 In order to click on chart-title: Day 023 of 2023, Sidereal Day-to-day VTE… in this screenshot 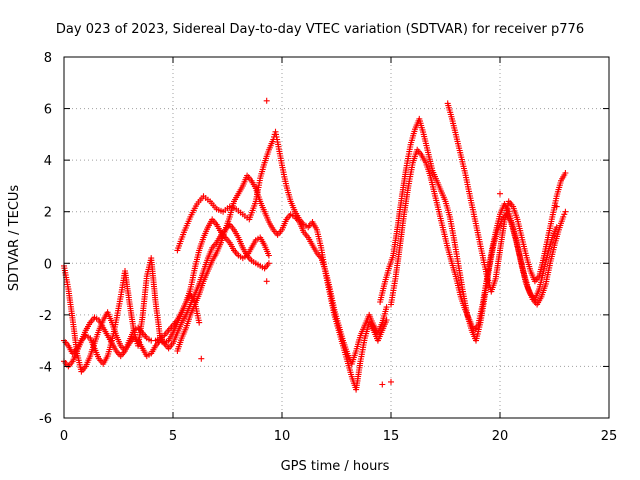, I will do `click(320, 29)`.